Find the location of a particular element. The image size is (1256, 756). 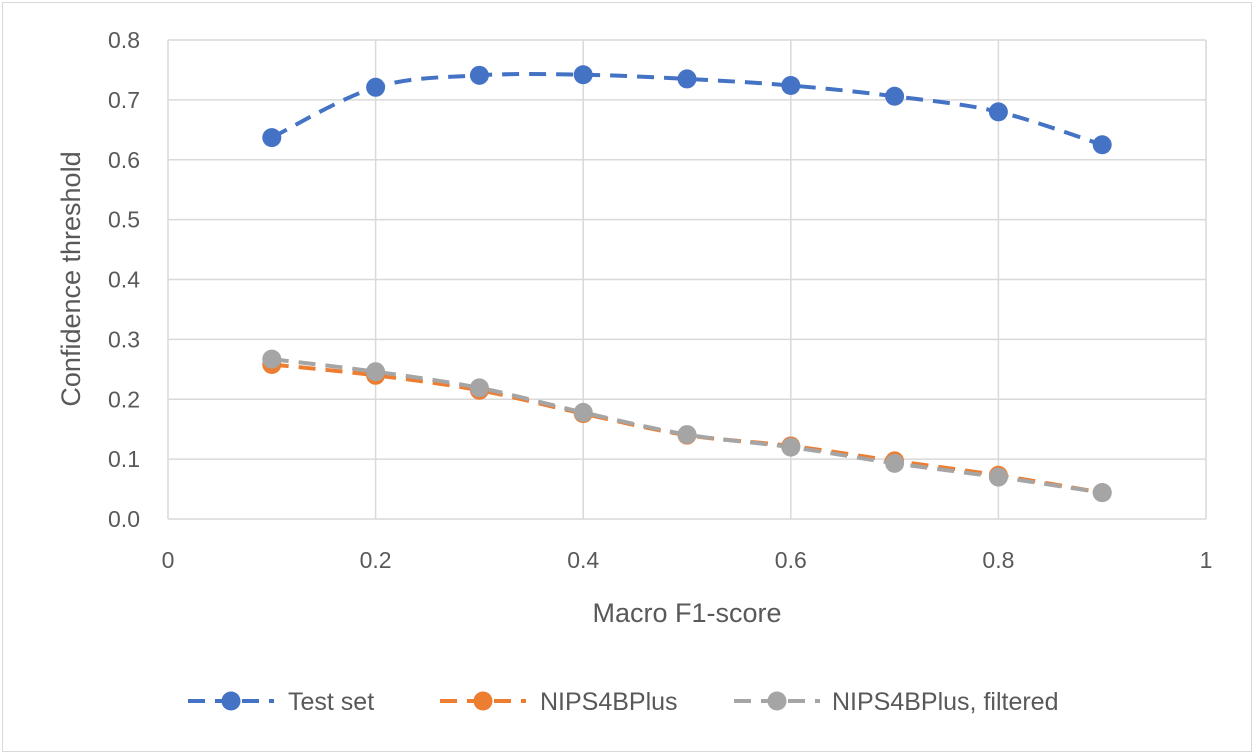

legend-item-nips4bplus-filtered: NIPS4BPlus, filtered is located at coordinates (896, 702).